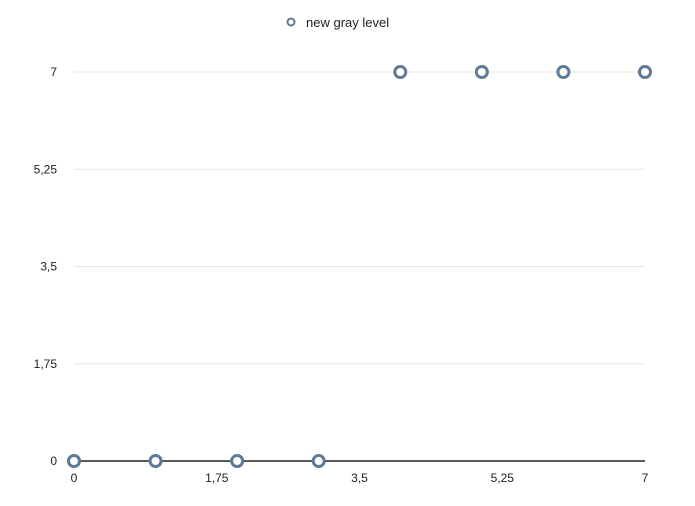 This screenshot has height=506, width=695. I want to click on x-axis-ticks: 0 1,75 3,5 5,25 7, so click(360, 478).